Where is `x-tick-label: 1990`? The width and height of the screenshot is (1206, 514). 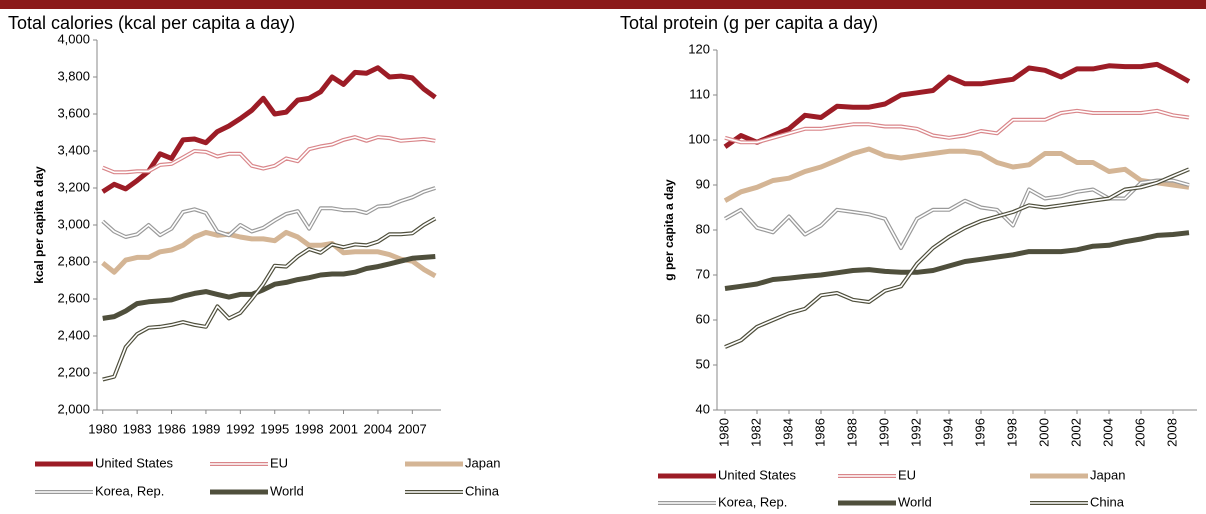
x-tick-label: 1990 is located at coordinates (883, 432).